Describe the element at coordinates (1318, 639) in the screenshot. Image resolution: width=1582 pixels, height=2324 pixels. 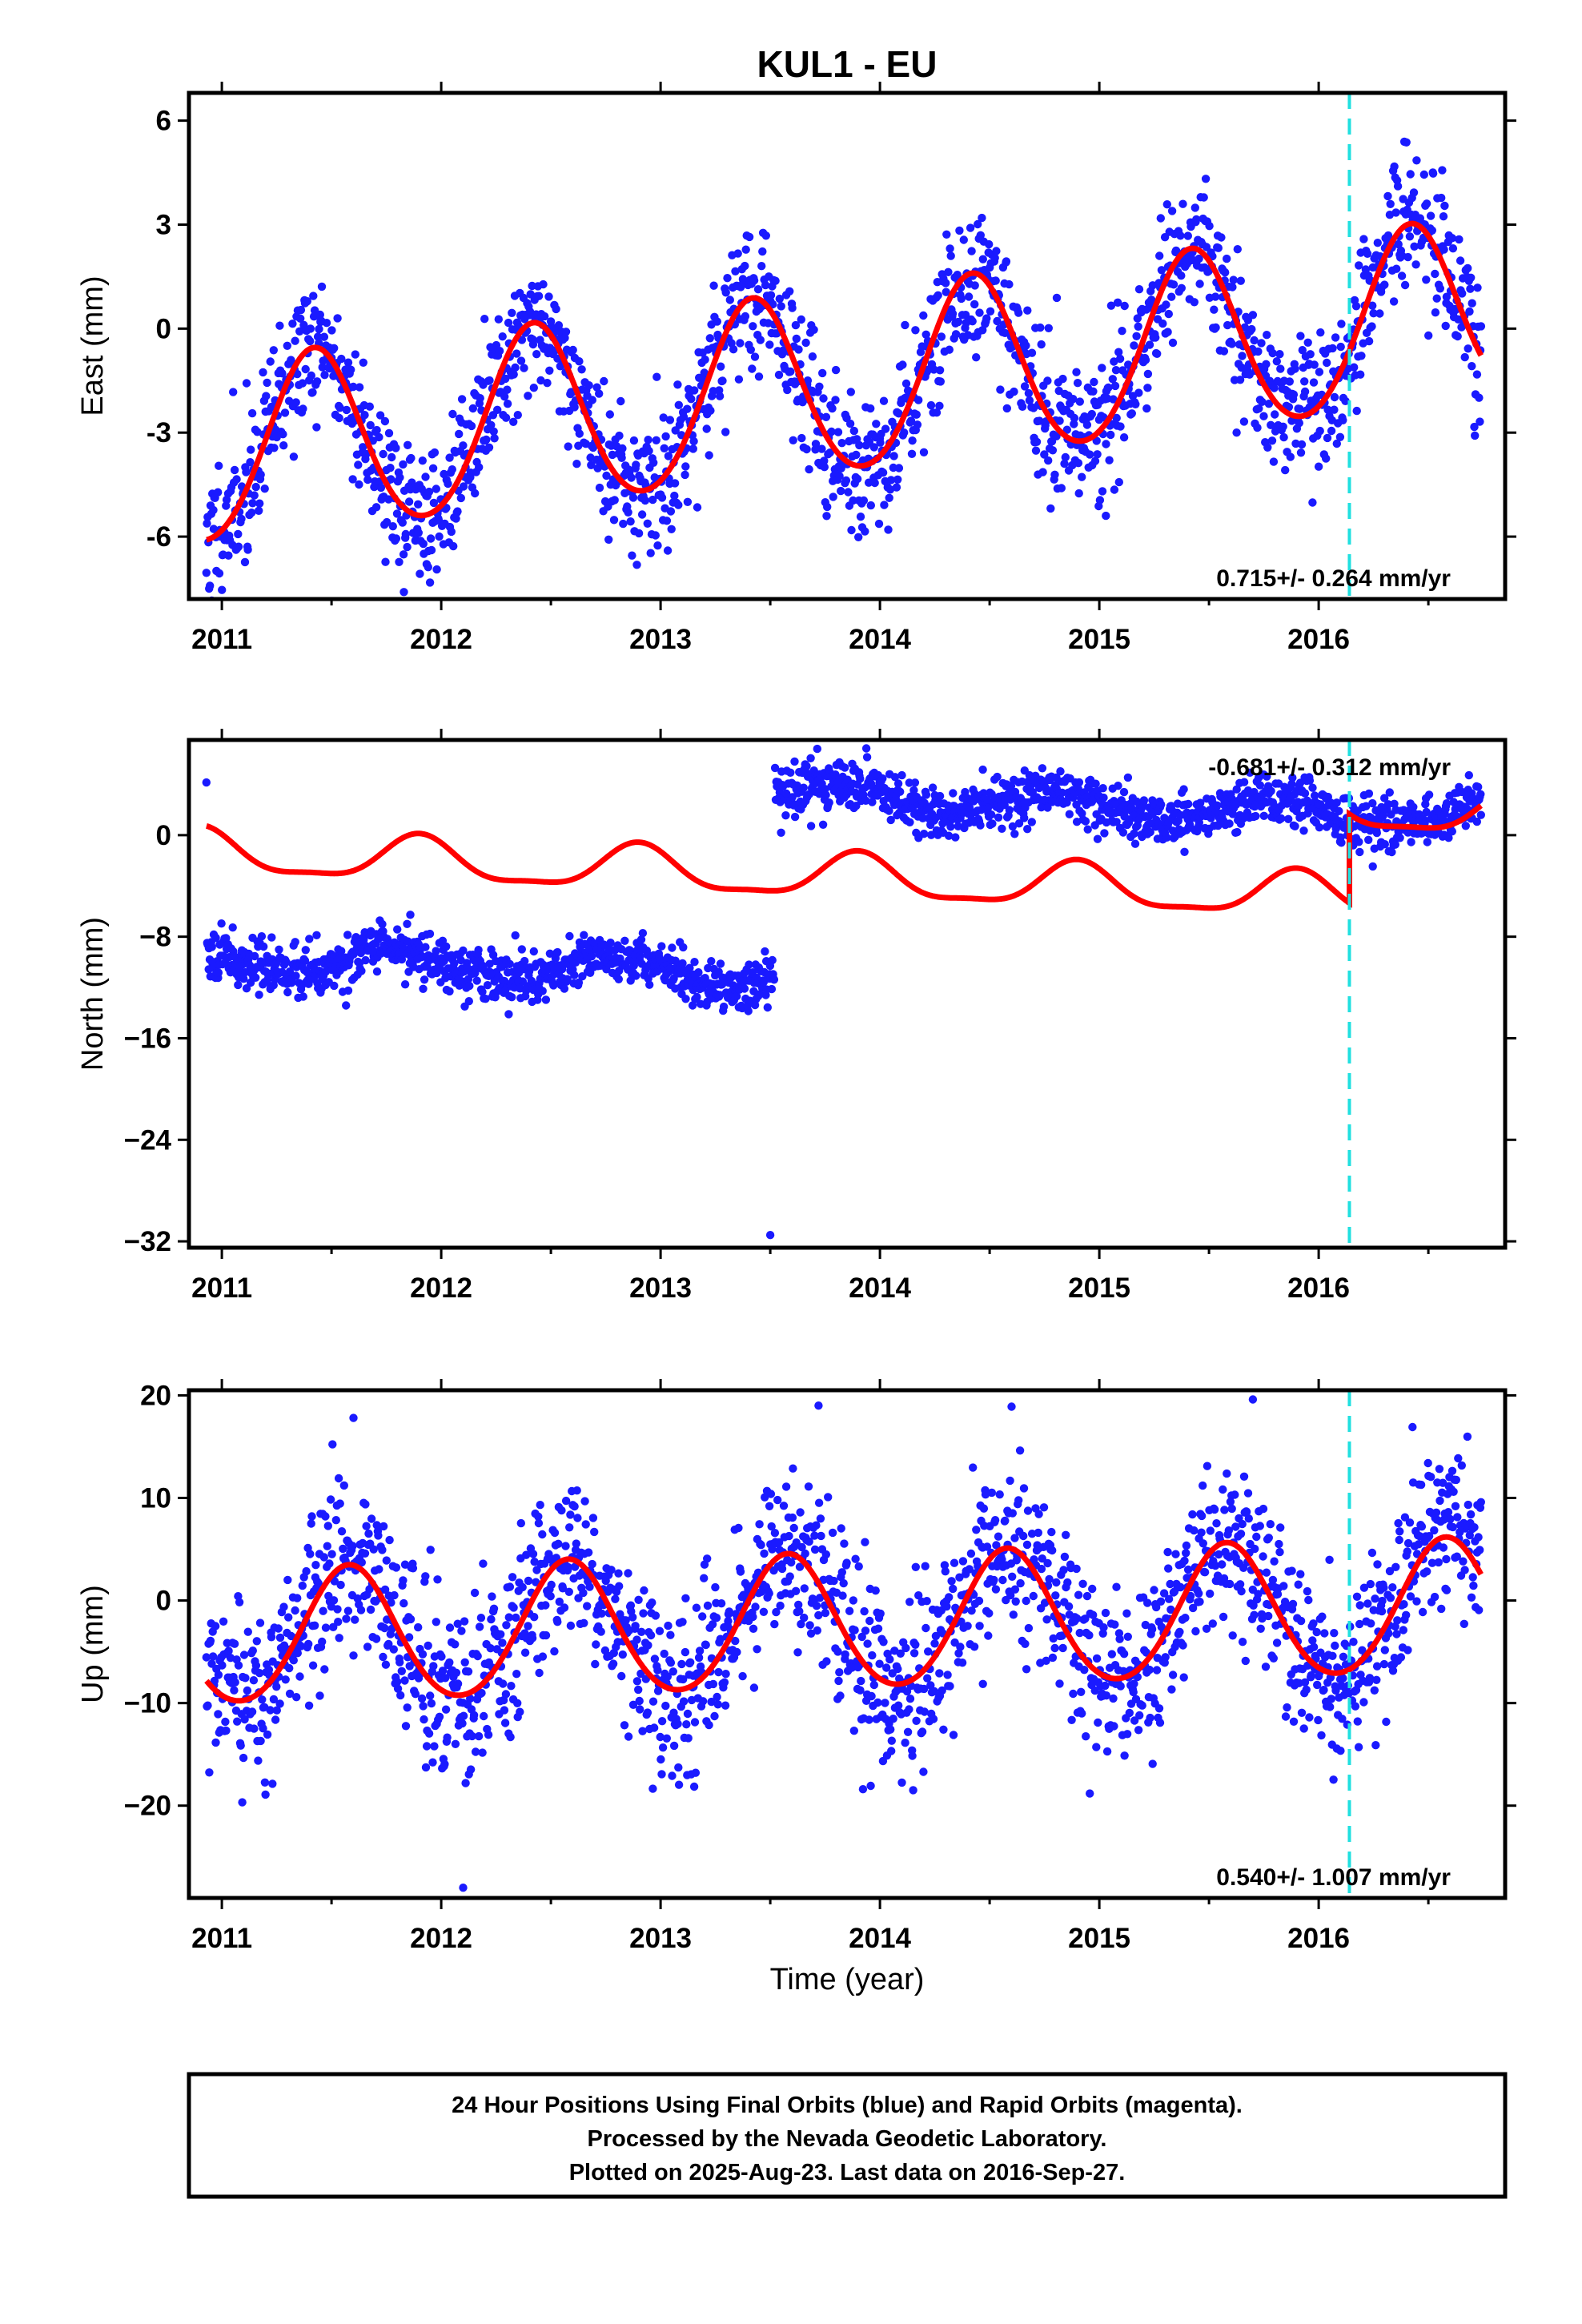
I see `east-x-tick-label: 2016` at that location.